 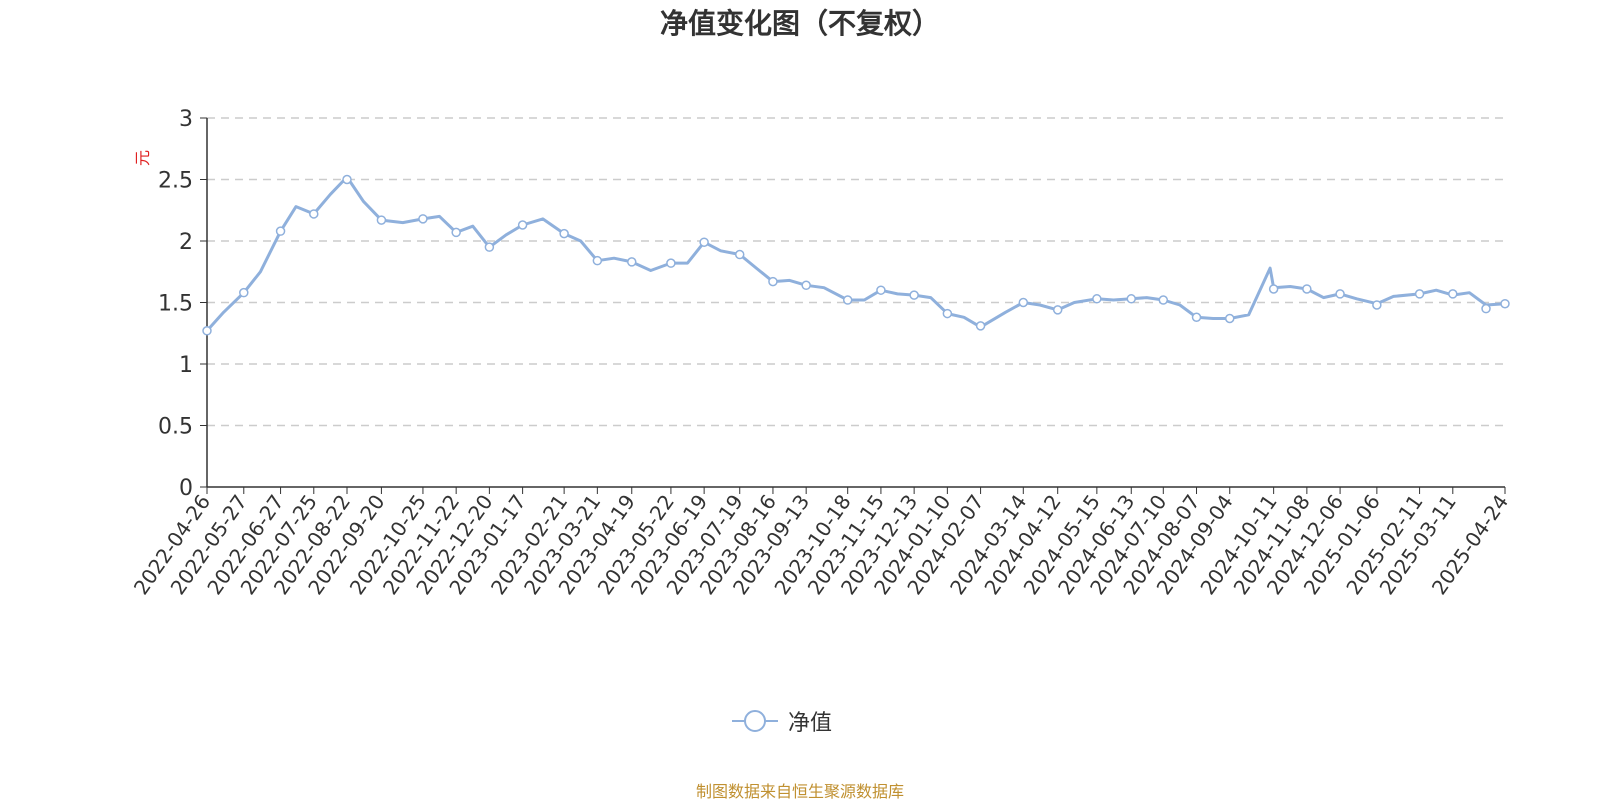 I want to click on y-tick-labels: 0 0.5 1 1.5 2 2.5 3, so click(x=175, y=304).